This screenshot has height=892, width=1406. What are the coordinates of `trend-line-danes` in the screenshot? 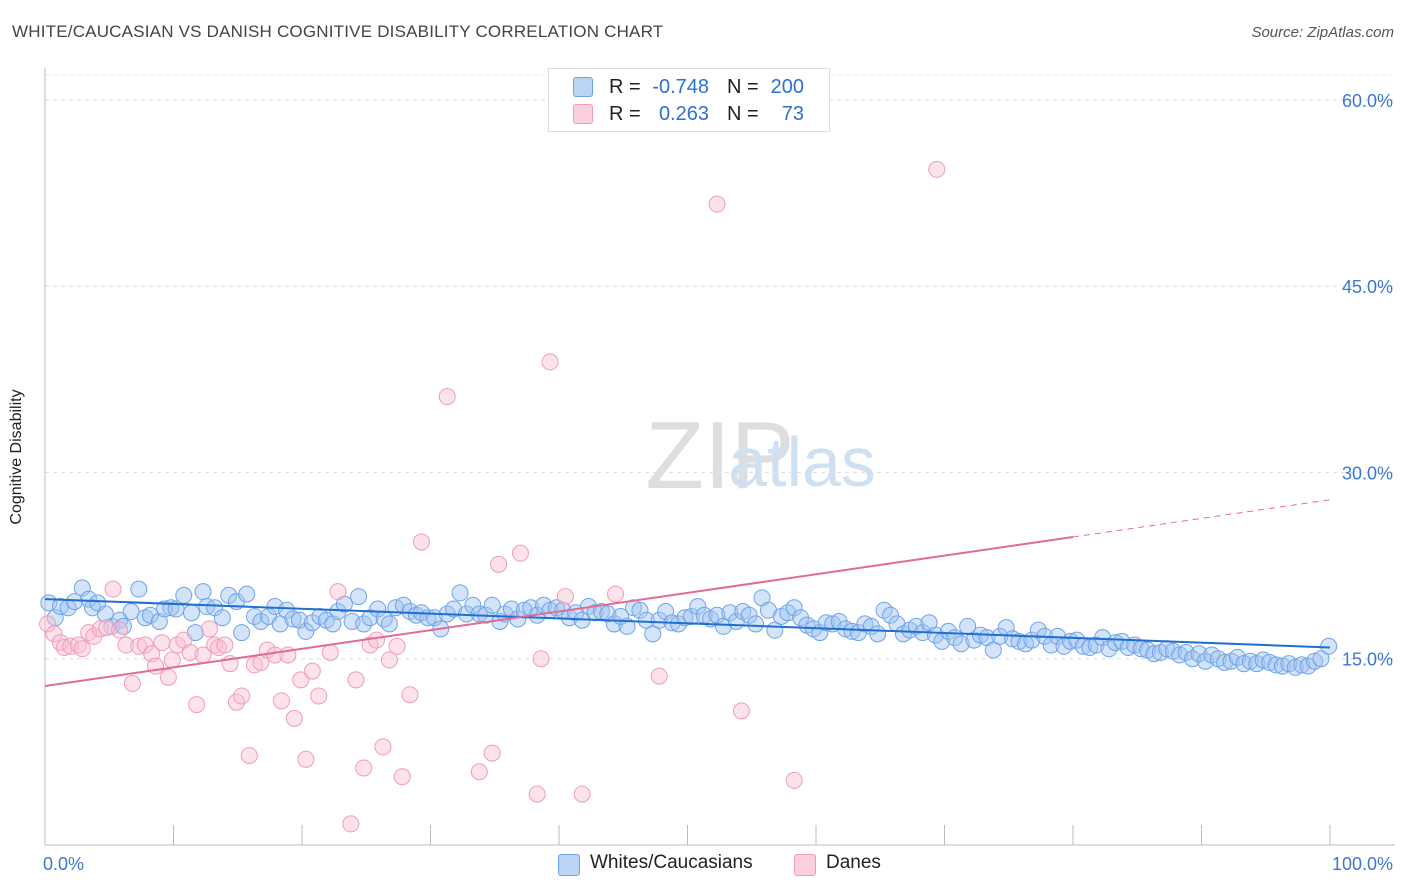 It's located at (559, 612).